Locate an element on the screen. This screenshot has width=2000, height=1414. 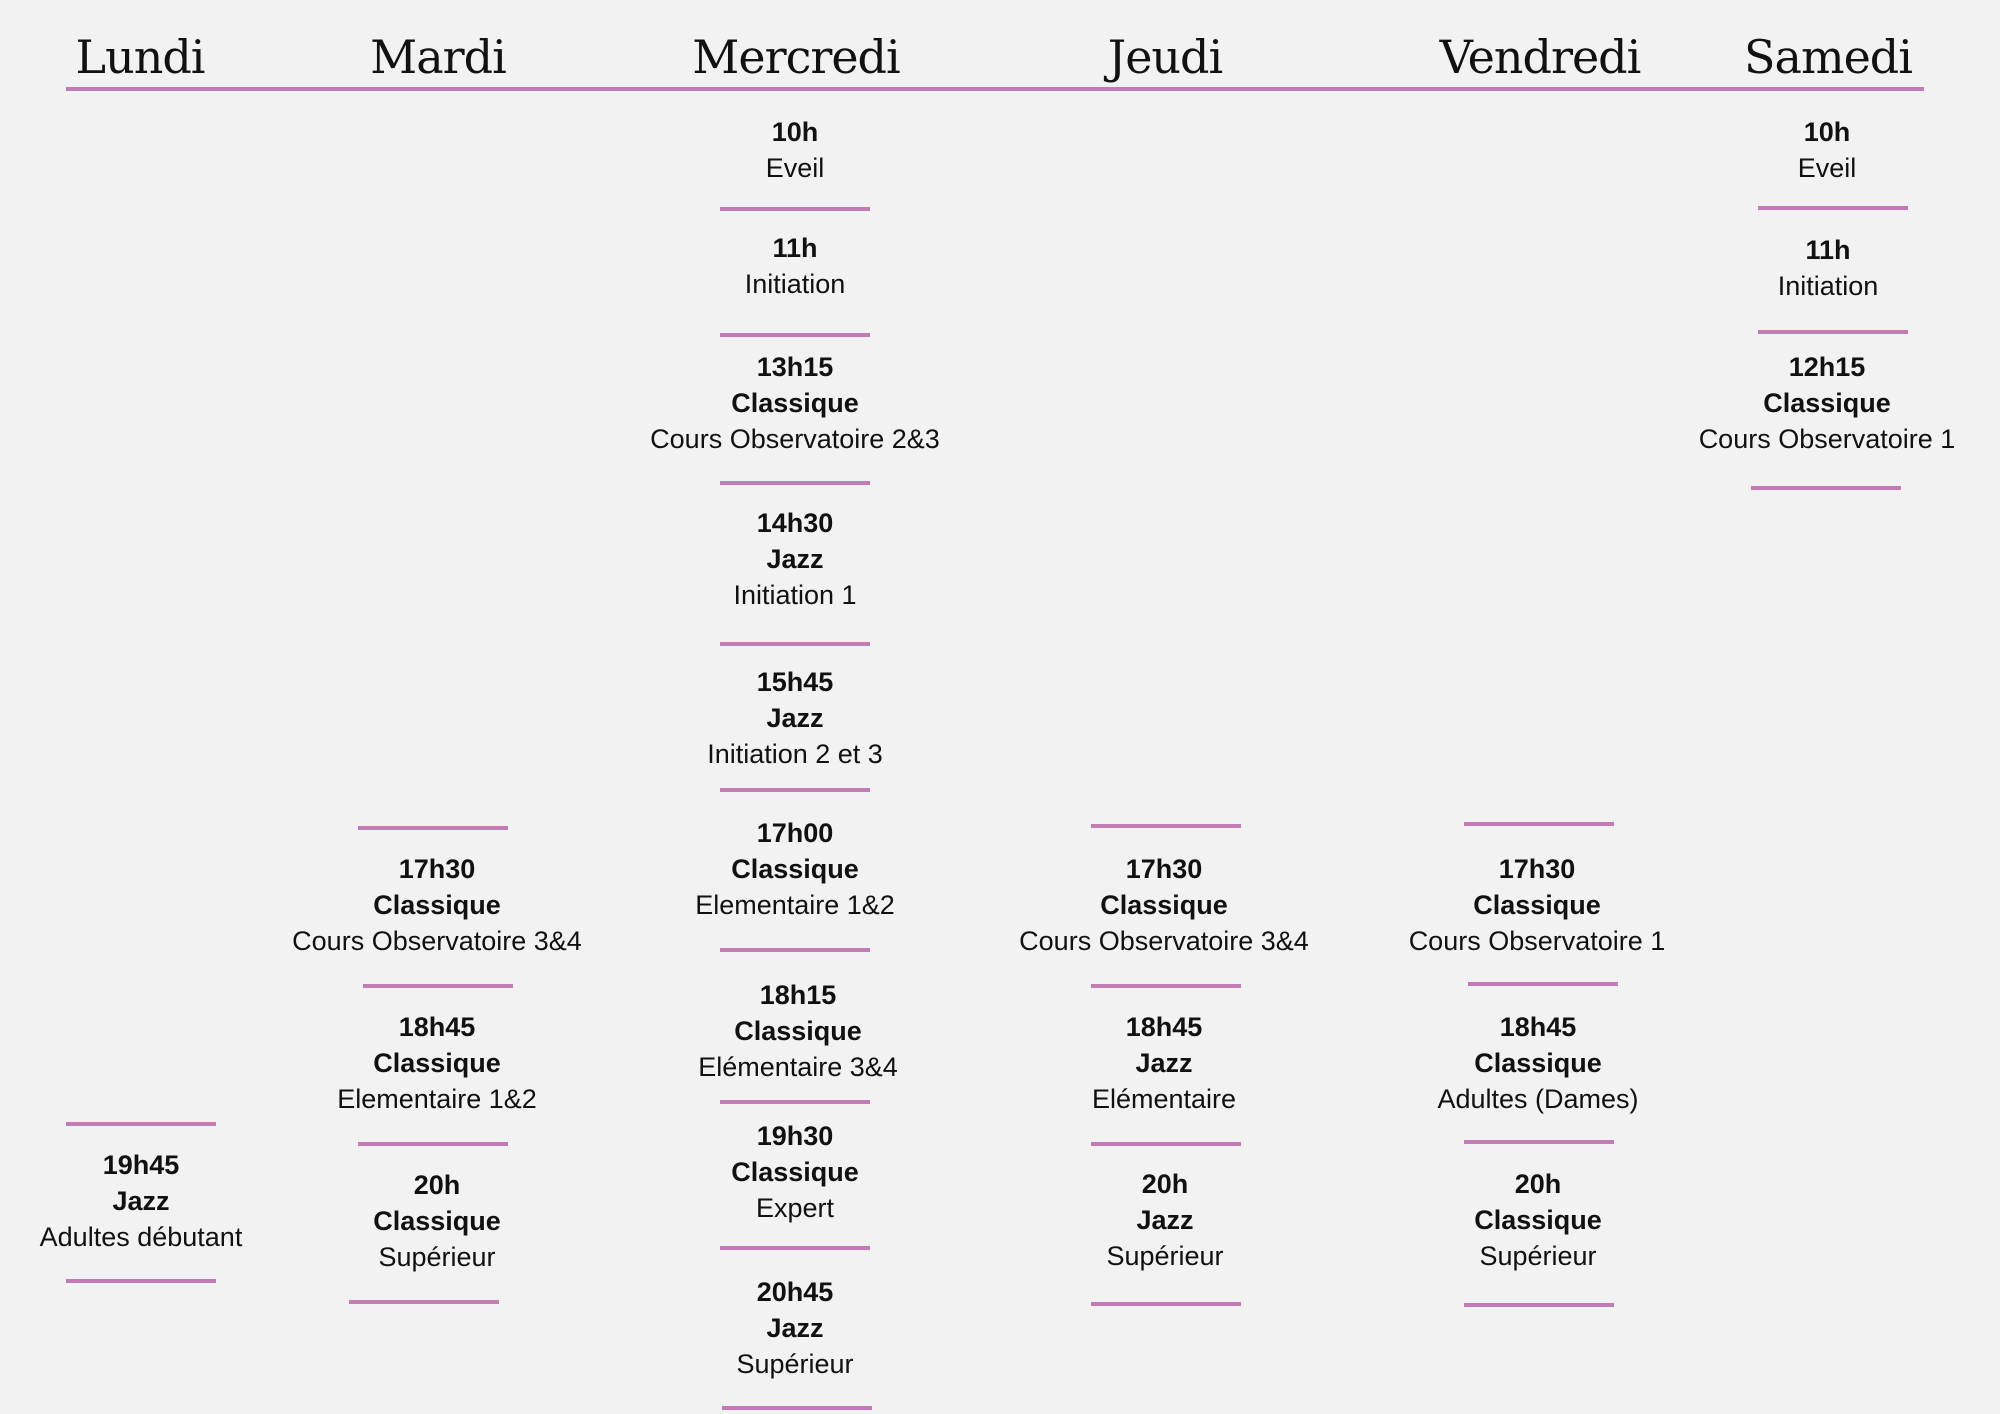
class-slot: 15h45 Jazz Initiation 2 et 3 is located at coordinates (795, 718).